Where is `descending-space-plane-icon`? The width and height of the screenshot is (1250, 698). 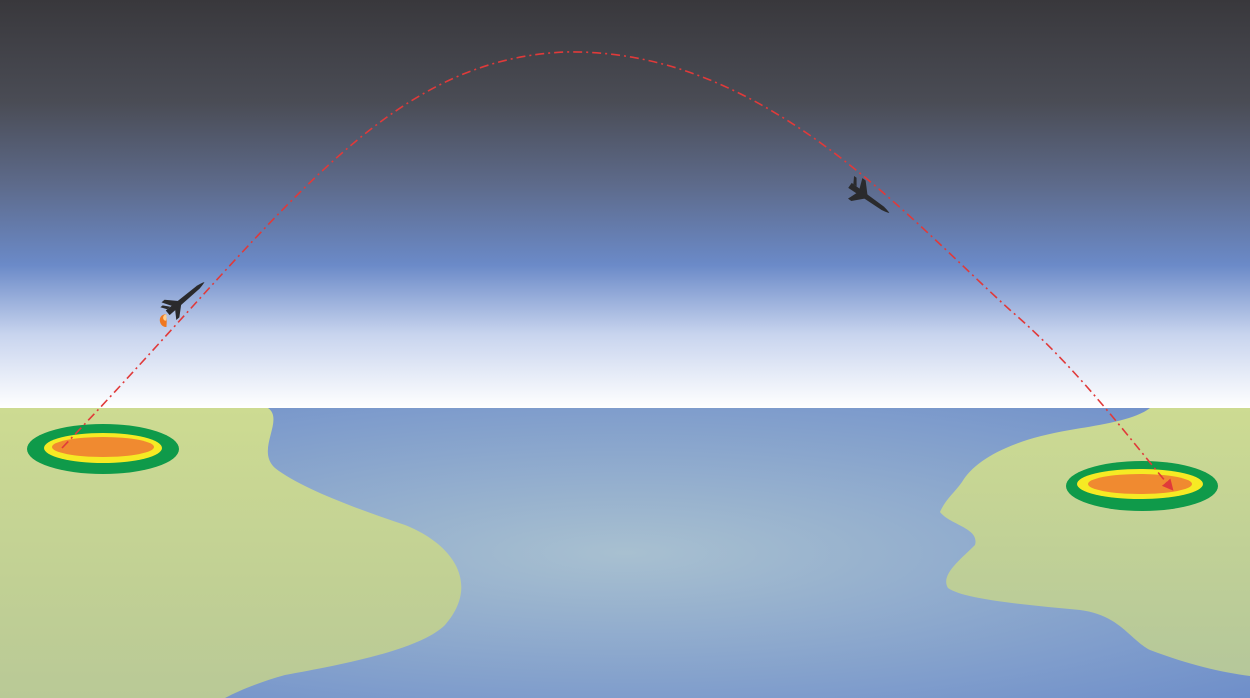
descending-space-plane-icon is located at coordinates (869, 194).